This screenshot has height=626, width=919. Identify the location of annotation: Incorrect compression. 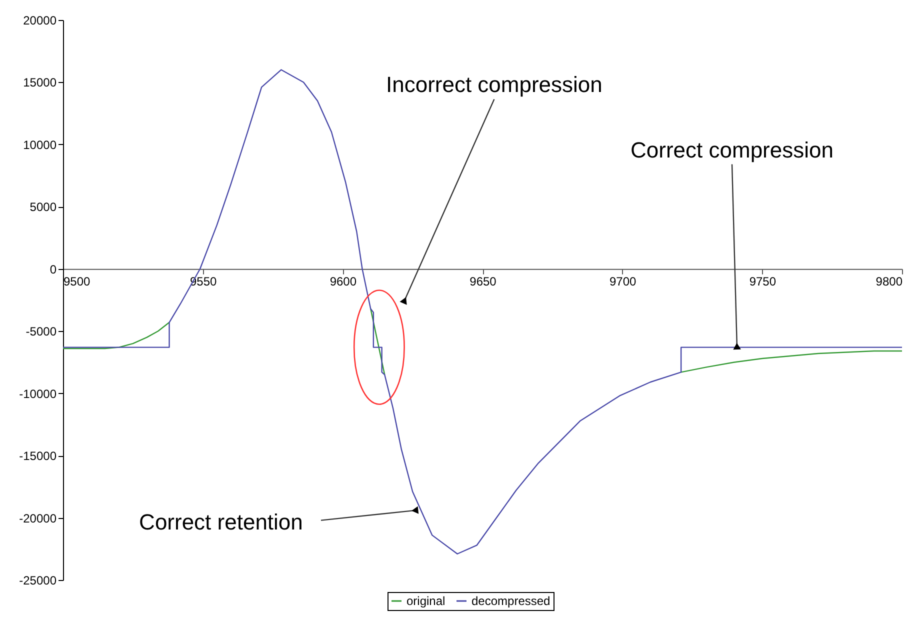
(494, 85).